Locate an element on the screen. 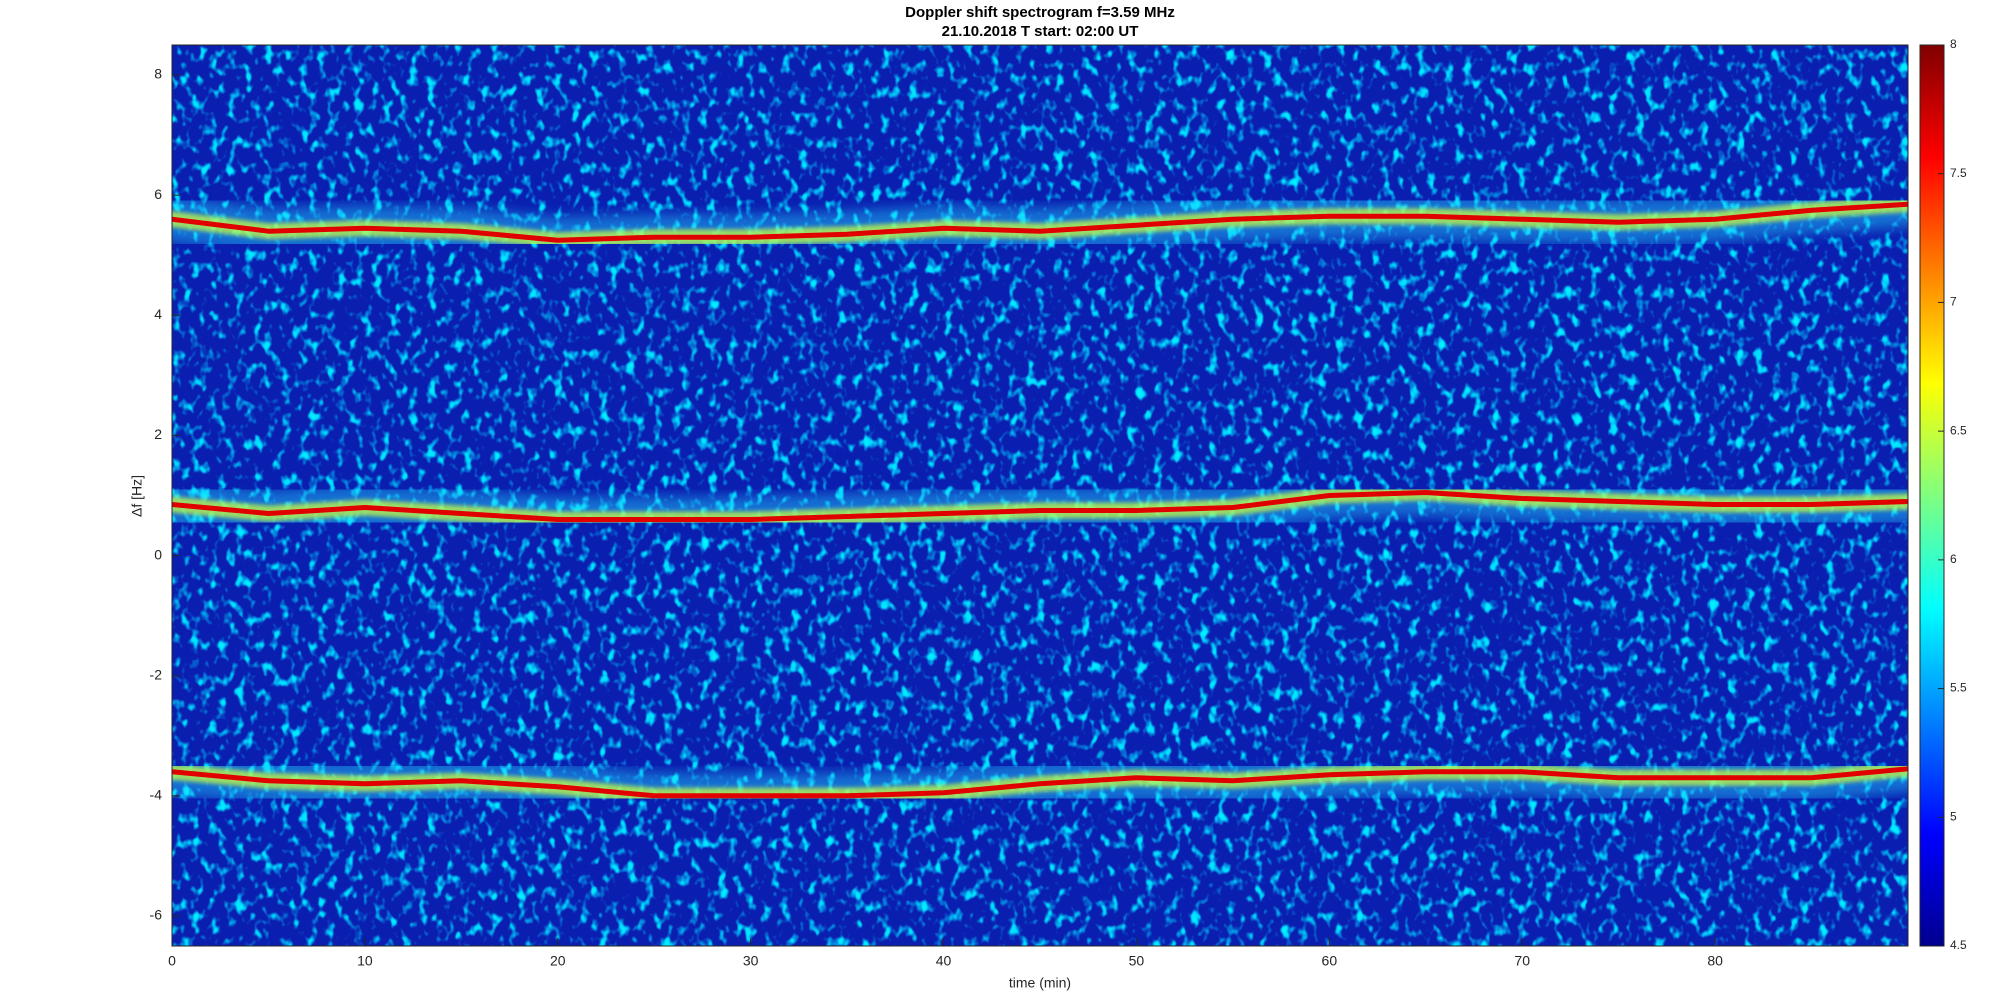 The image size is (2000, 1003). colorbar-tick-label: 6.5 is located at coordinates (1958, 430).